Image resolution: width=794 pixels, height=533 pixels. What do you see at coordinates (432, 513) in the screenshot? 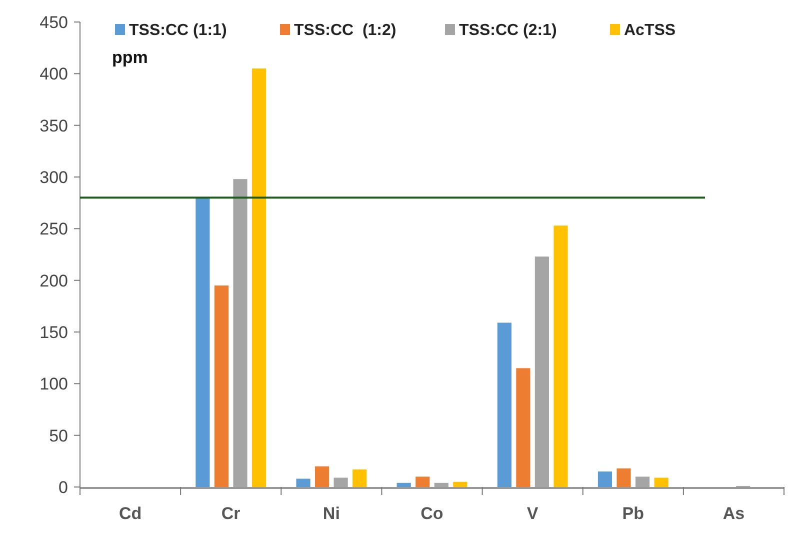
I see `x-tick-label: Co` at bounding box center [432, 513].